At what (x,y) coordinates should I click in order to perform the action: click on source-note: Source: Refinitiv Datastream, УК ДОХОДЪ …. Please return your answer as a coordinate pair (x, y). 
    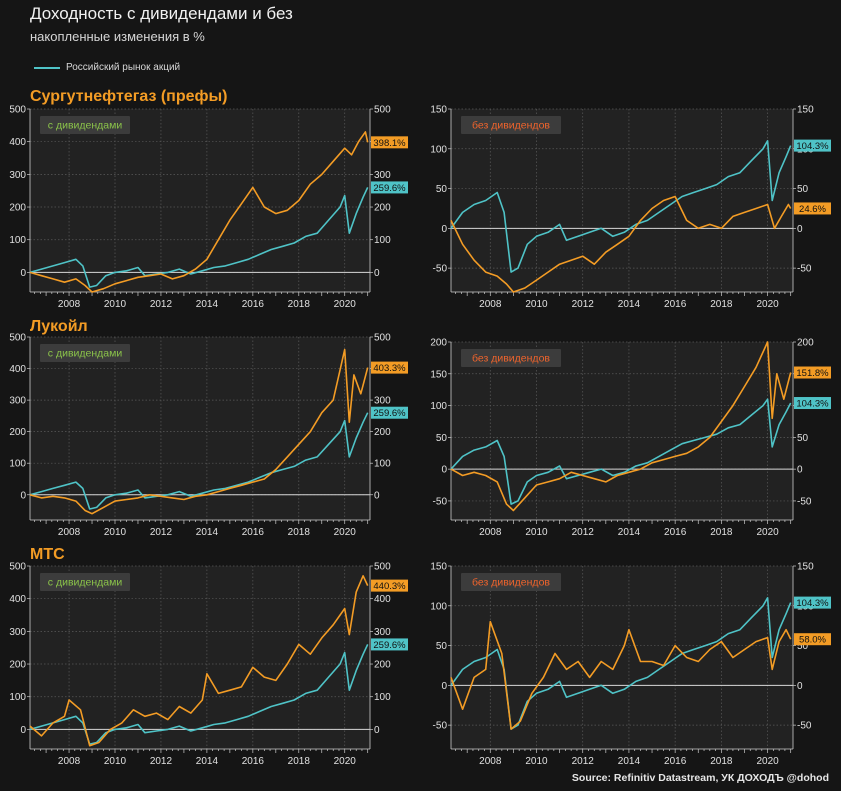
    Looking at the image, I should click on (700, 778).